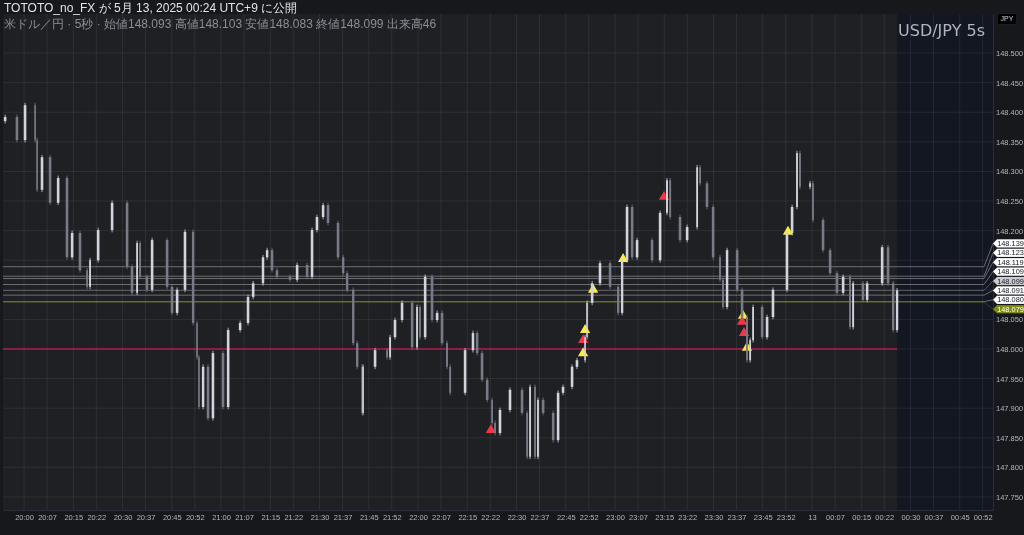  I want to click on chart-subtitle: 米ドル／円 · 5秒 · 始値148.093 高値148.103 安値148.083 終値148.099 出来高46, so click(220, 24).